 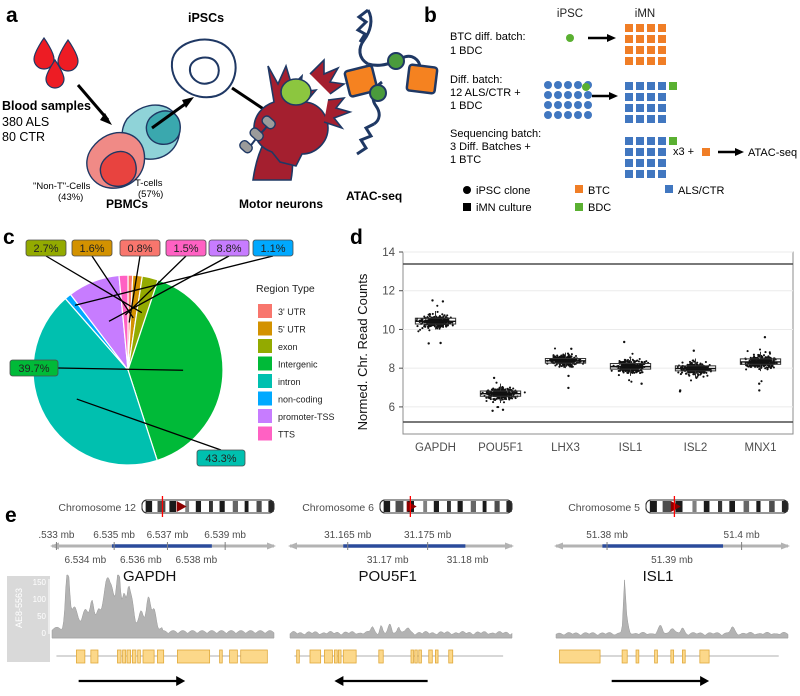 I want to click on axis-tick-label-bottom: 31.18 mb, so click(x=468, y=560).